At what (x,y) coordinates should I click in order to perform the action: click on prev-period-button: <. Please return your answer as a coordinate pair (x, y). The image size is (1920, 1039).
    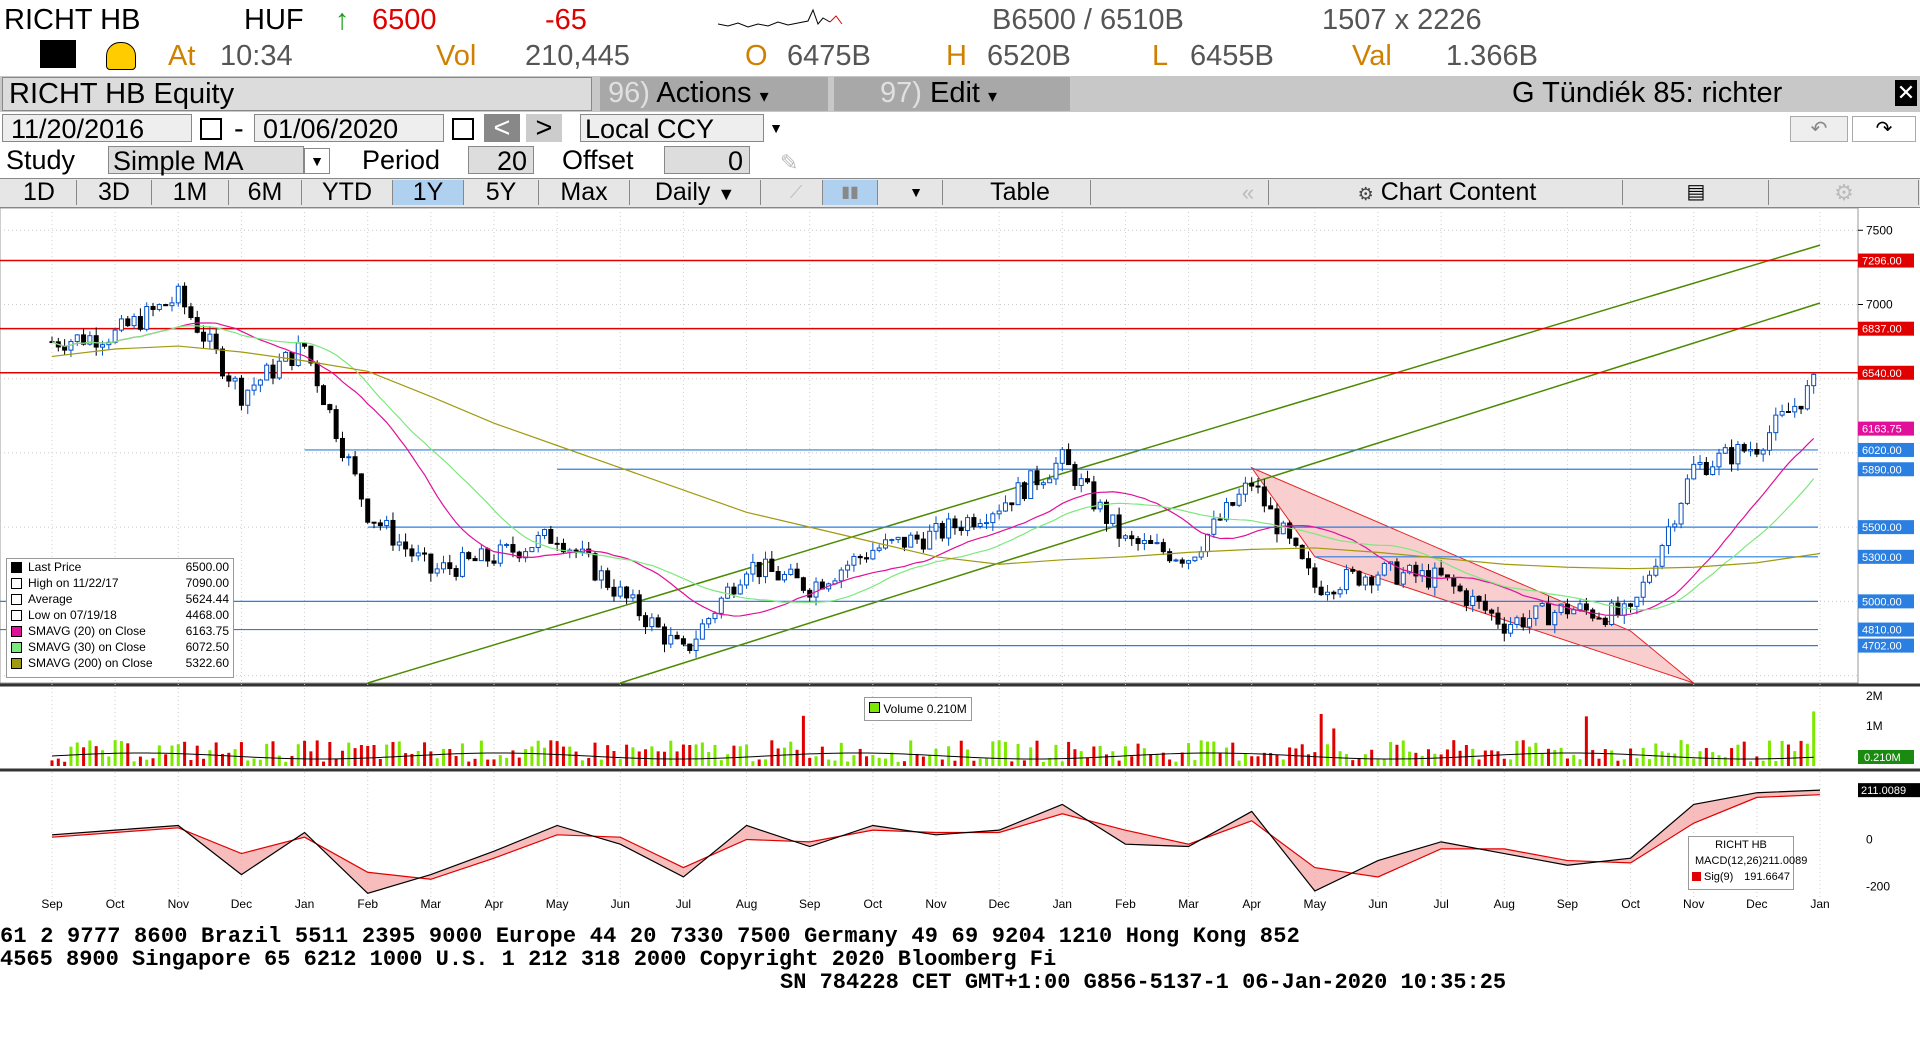
    Looking at the image, I should click on (502, 128).